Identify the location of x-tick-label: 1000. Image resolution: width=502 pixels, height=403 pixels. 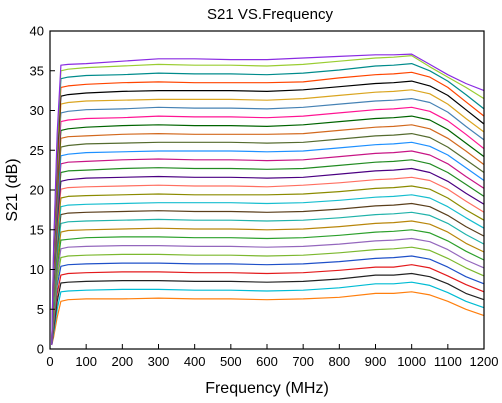
(411, 361).